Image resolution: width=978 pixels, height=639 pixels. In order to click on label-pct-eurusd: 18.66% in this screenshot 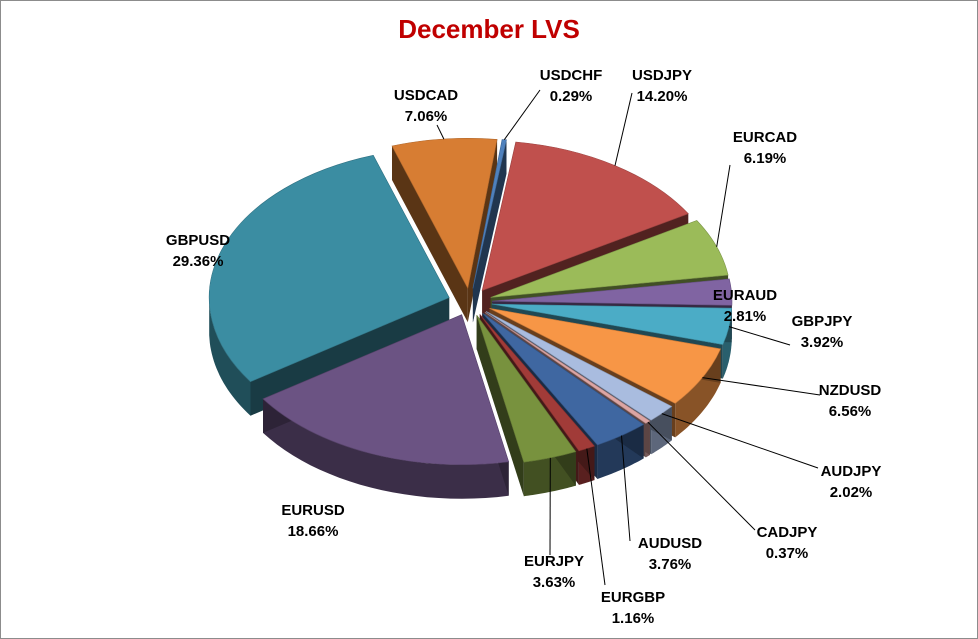, I will do `click(313, 531)`.